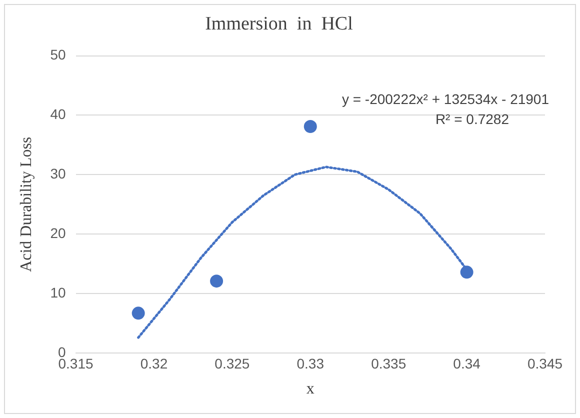 This screenshot has height=418, width=580. What do you see at coordinates (310, 363) in the screenshot?
I see `x-tick-label: 0.33` at bounding box center [310, 363].